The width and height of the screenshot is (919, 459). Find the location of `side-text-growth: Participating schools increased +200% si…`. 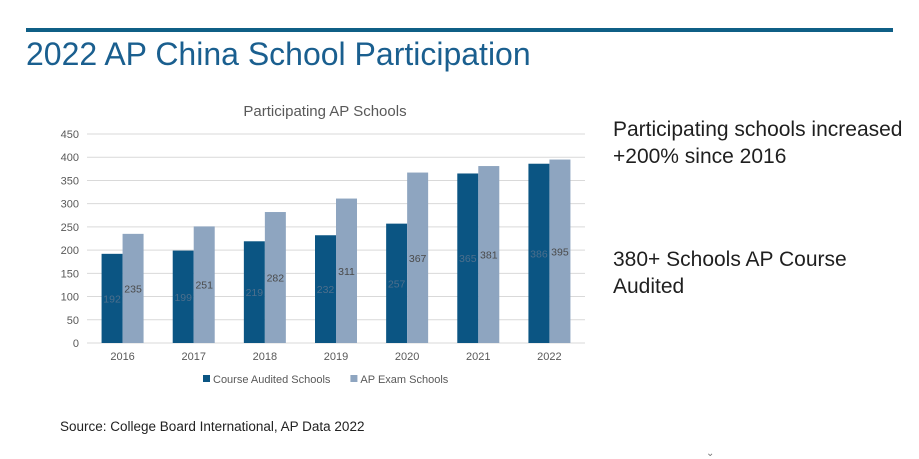

side-text-growth: Participating schools increased +200% si… is located at coordinates (758, 143).